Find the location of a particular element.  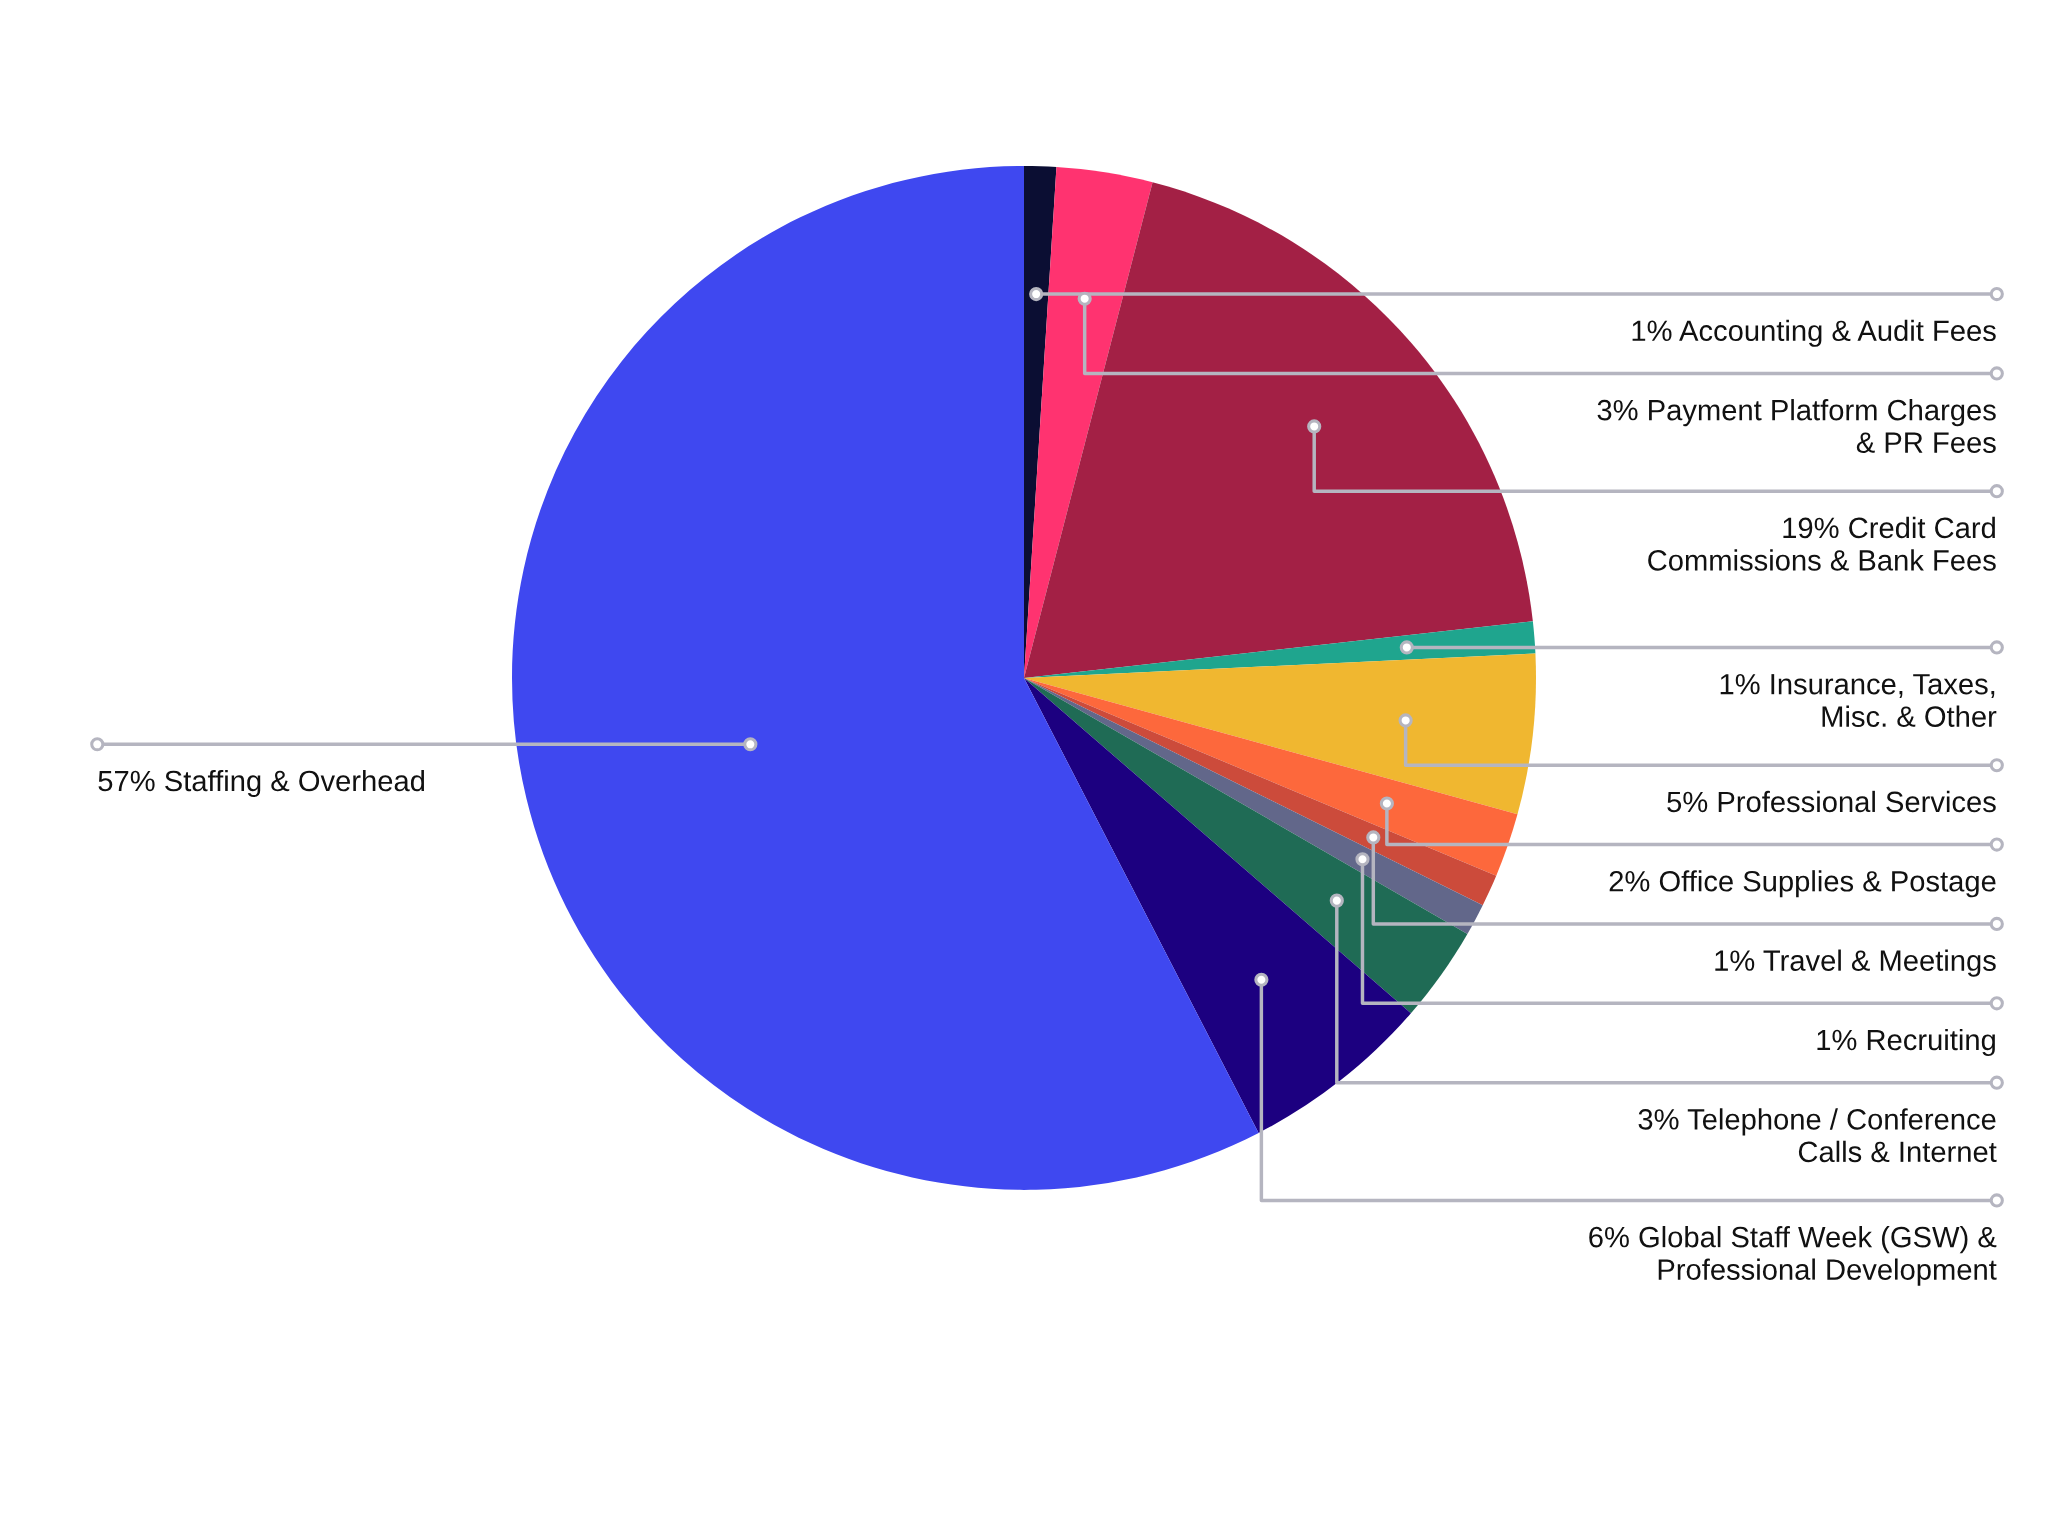

slice-label: 1% Travel & Meetings is located at coordinates (1855, 963).